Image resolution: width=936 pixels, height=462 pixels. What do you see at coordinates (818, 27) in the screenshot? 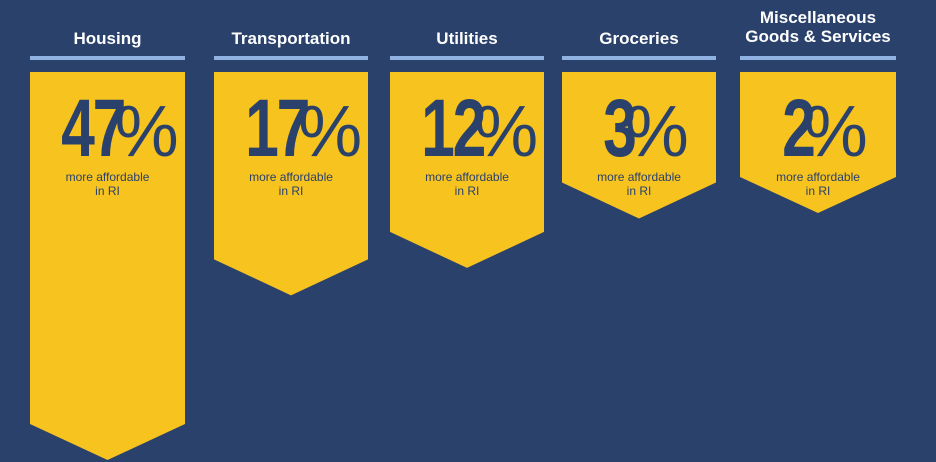
I see `category-title: Miscellaneous Goods & Services` at bounding box center [818, 27].